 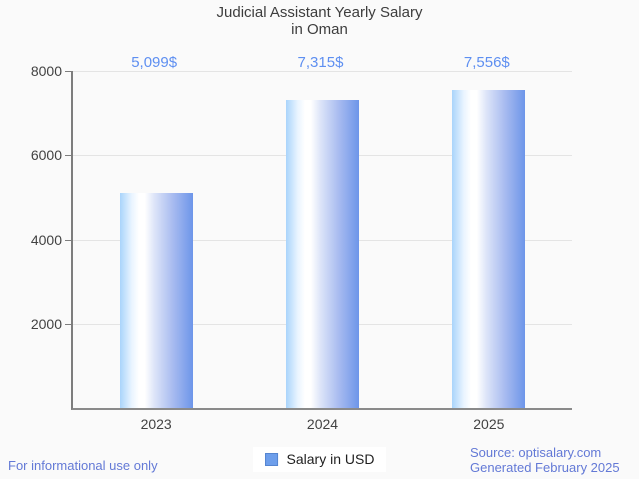 I want to click on chart-title-line-1: Judicial Assistant Yearly Salary, so click(x=319, y=12).